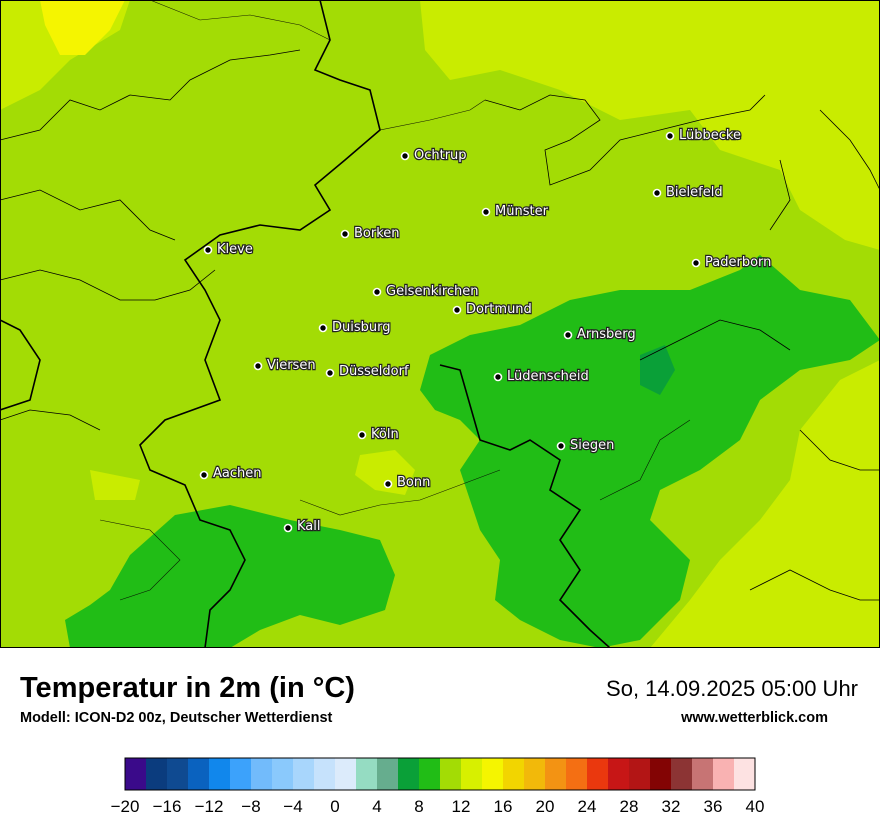 The width and height of the screenshot is (880, 830). What do you see at coordinates (230, 576) in the screenshot?
I see `temp-zone-8-10-eifel` at bounding box center [230, 576].